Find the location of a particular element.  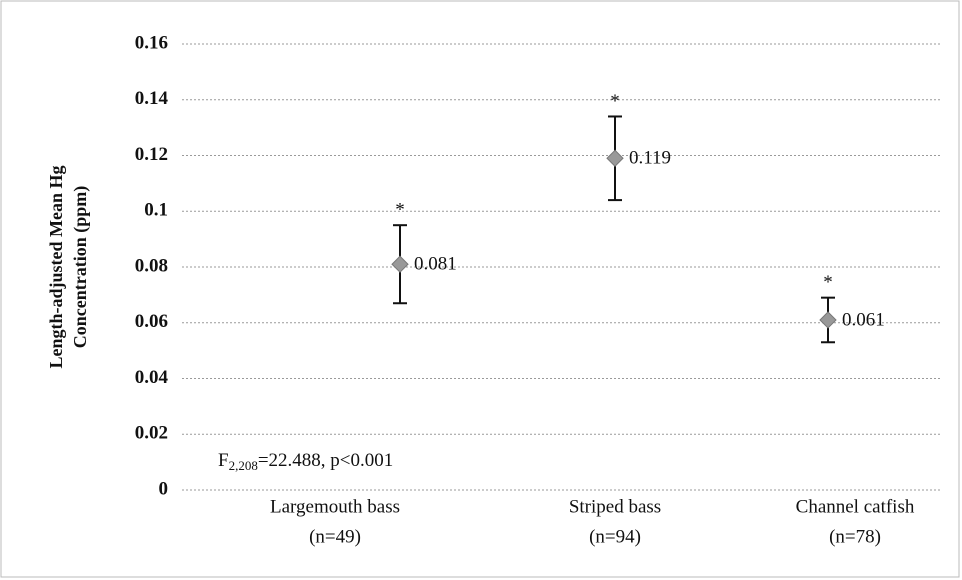

x-tick-label: (n=78) is located at coordinates (855, 536).